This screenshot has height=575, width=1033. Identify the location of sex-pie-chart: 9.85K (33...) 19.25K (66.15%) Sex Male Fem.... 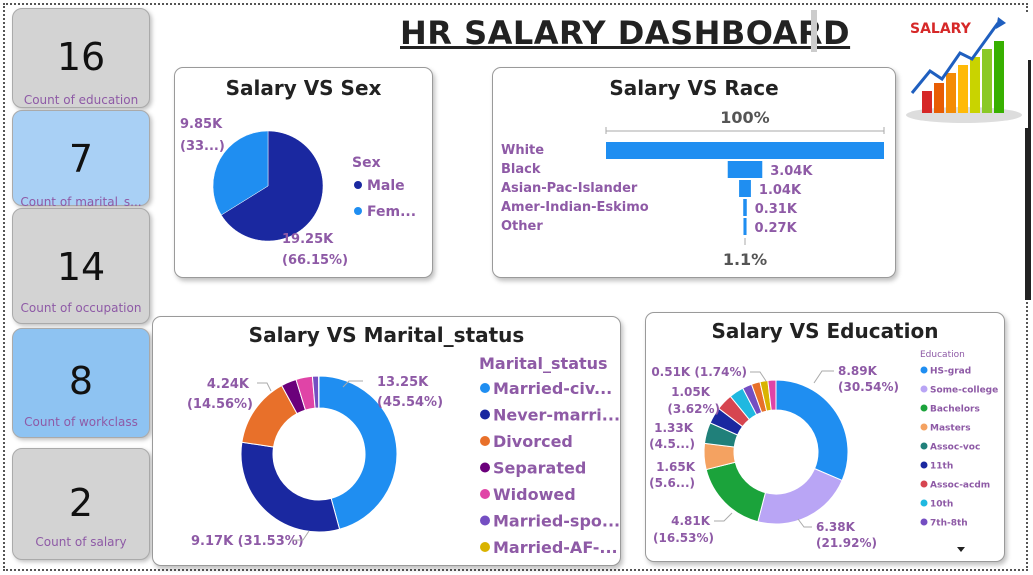
(298, 192).